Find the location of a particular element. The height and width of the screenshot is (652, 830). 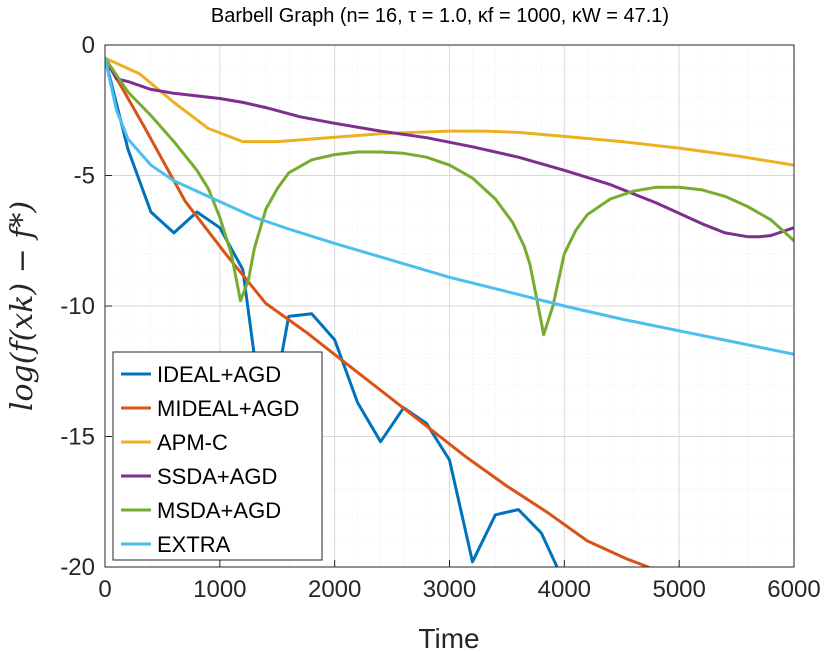

x-tick-label: 0 is located at coordinates (104, 589).